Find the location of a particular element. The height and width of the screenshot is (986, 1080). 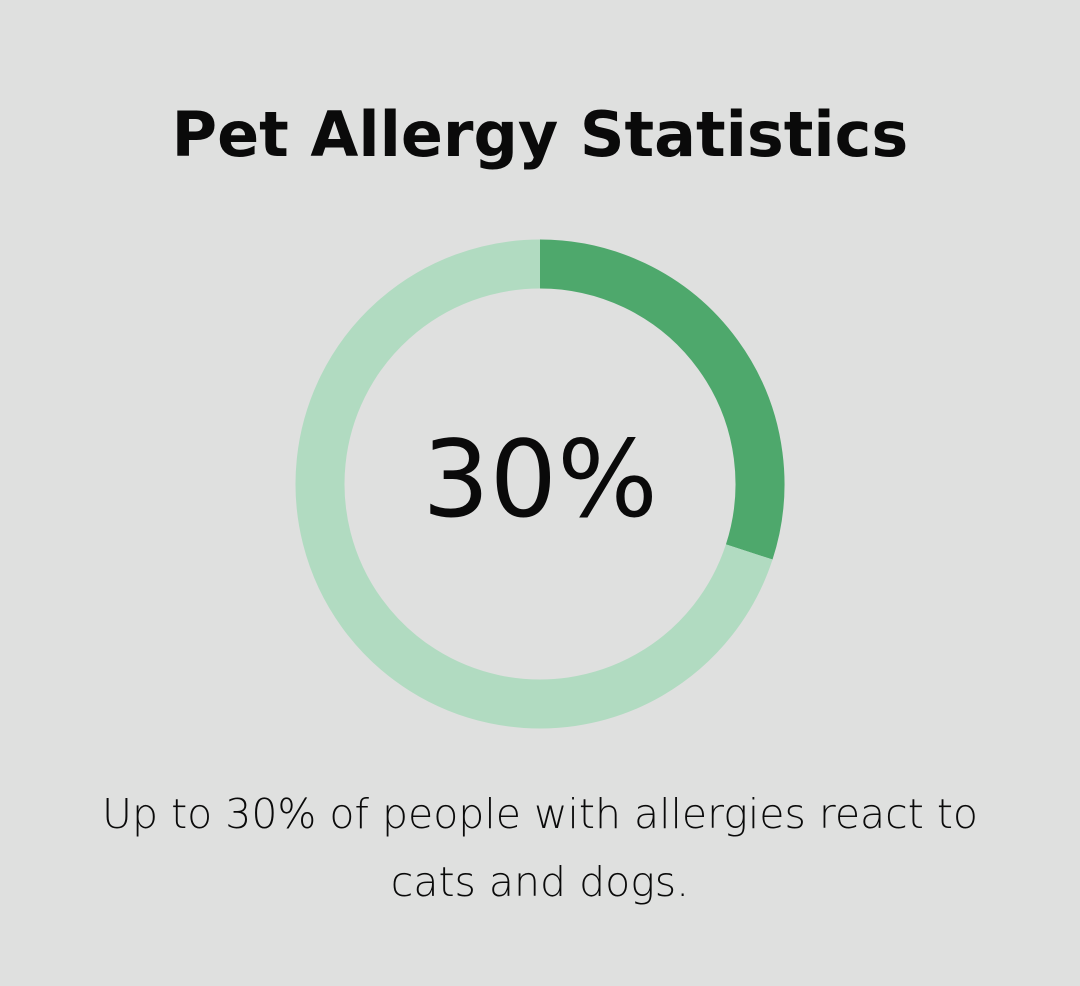

chart-title: Pet Allergy Statistics is located at coordinates (540, 134).